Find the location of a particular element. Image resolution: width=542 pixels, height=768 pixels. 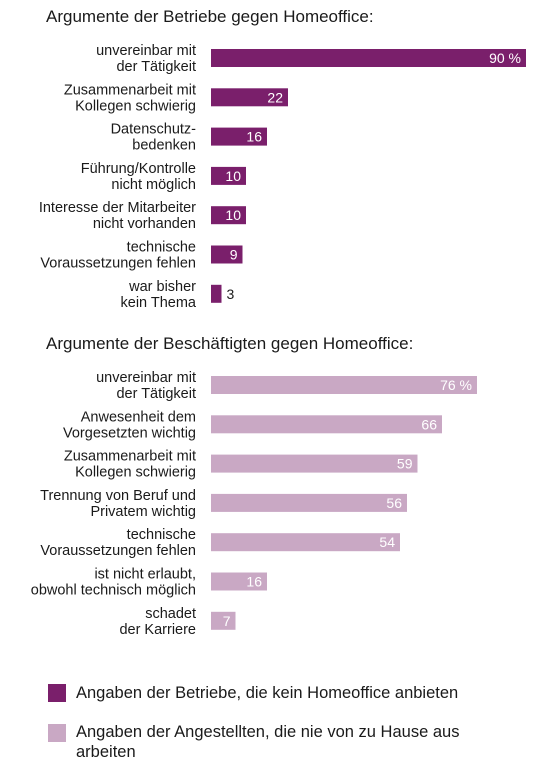

value-label: 66 is located at coordinates (429, 424).